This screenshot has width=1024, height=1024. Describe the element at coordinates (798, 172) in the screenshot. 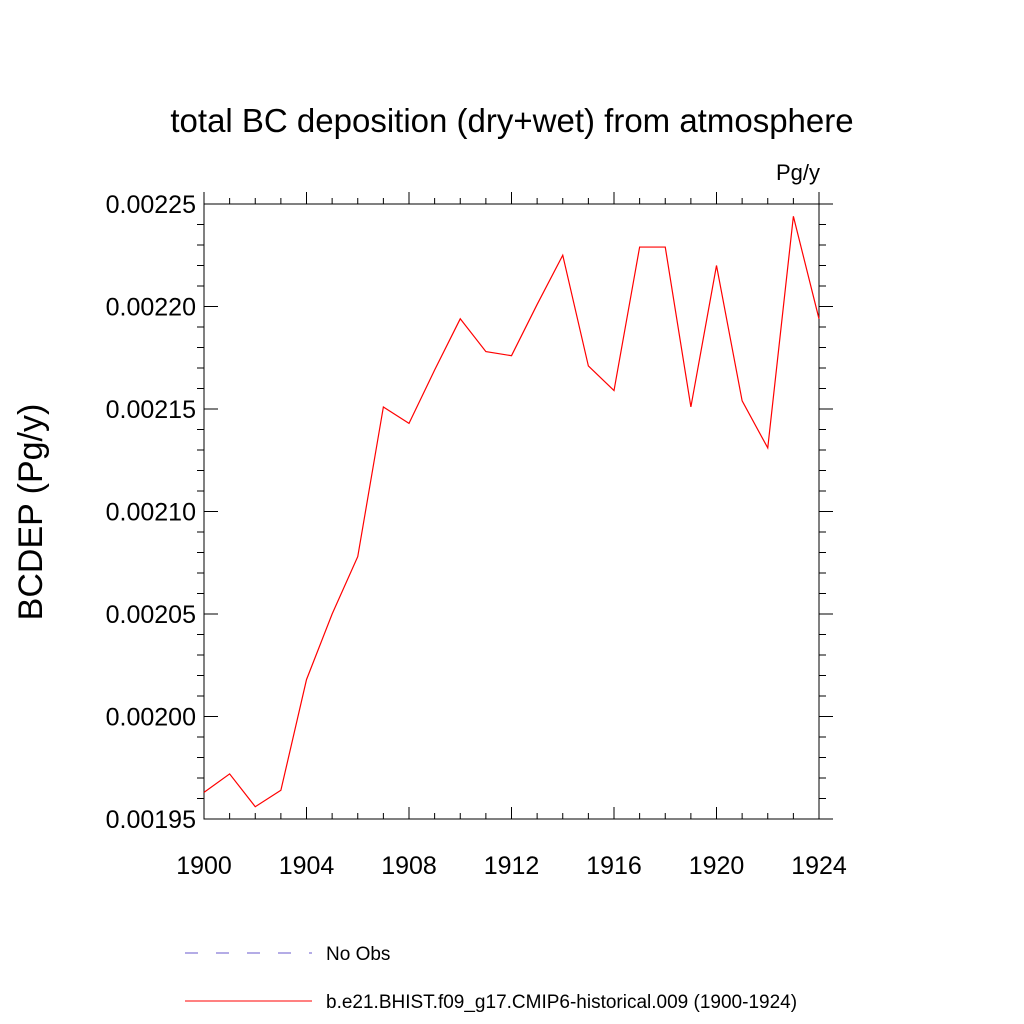

I see `units-label: Pg/y` at that location.